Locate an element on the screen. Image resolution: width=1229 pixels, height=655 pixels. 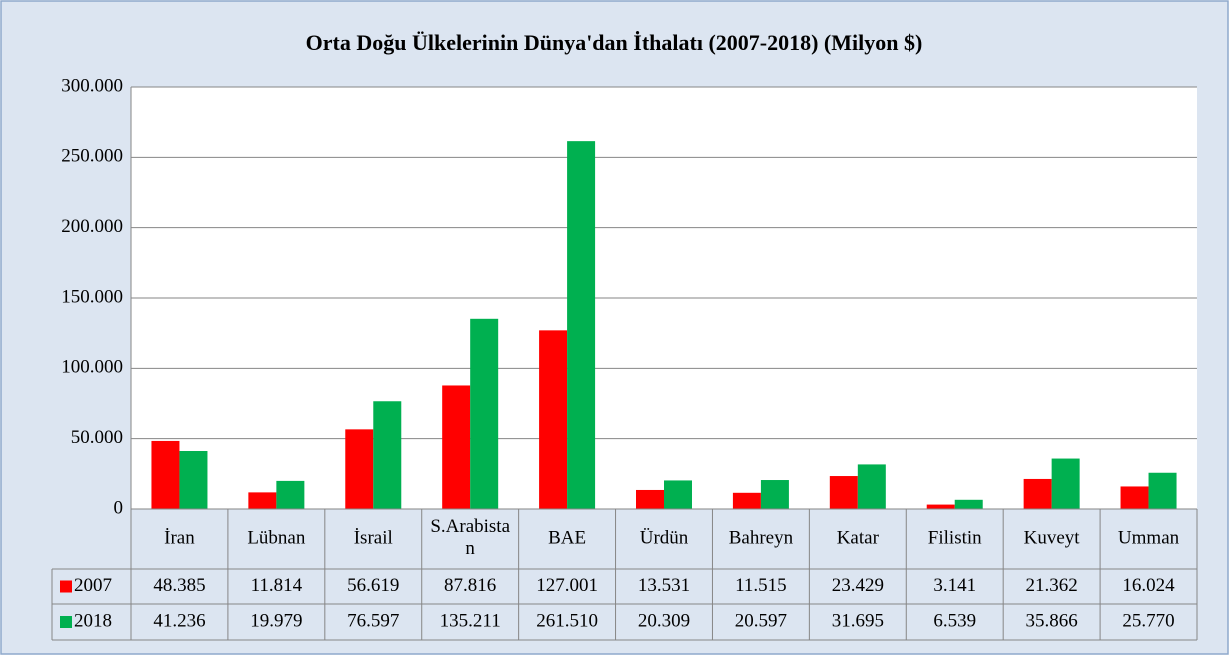
y-tick-label: 250.000 is located at coordinates (92, 156).